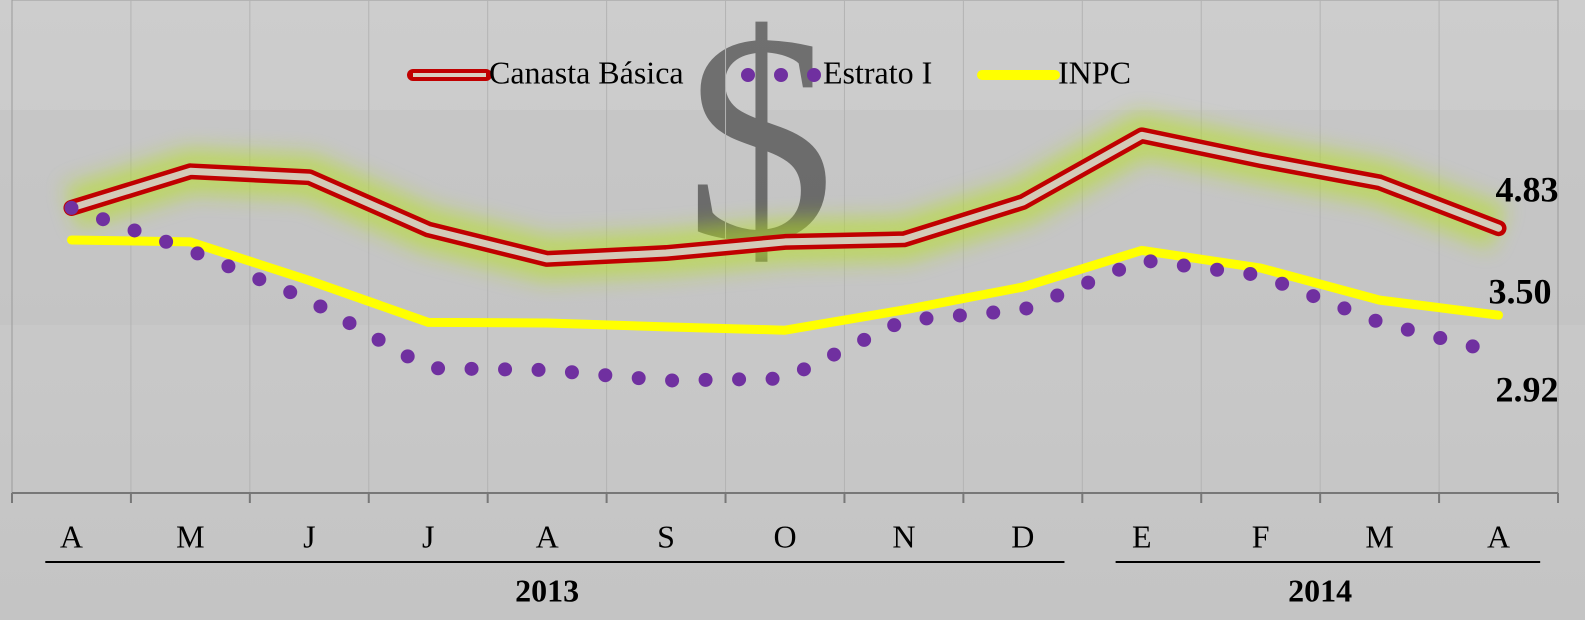  What do you see at coordinates (1261, 536) in the screenshot?
I see `x-tick-label: F` at bounding box center [1261, 536].